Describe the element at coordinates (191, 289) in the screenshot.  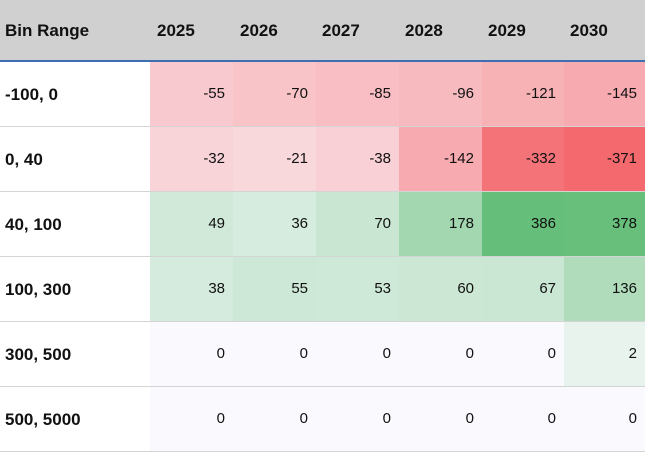
I see `heatmap-cell: 38` at that location.